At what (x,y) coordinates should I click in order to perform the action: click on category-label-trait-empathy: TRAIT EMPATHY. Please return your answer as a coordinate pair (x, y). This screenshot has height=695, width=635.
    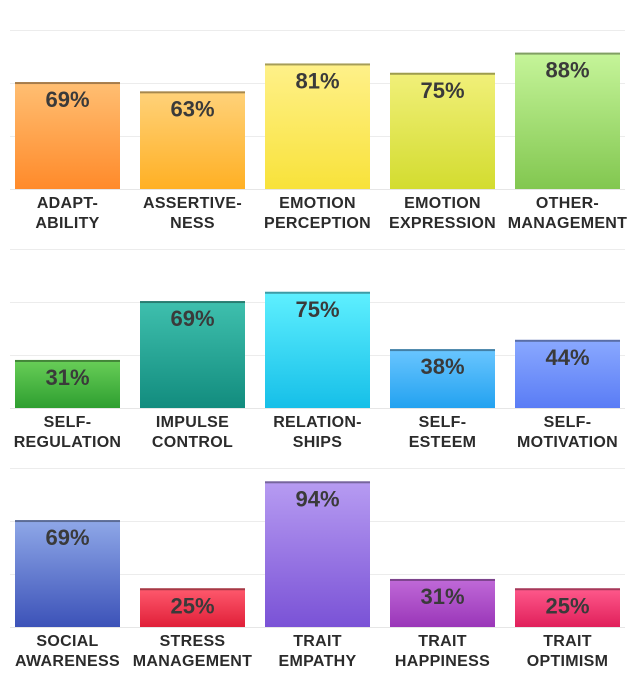
    Looking at the image, I should click on (318, 651).